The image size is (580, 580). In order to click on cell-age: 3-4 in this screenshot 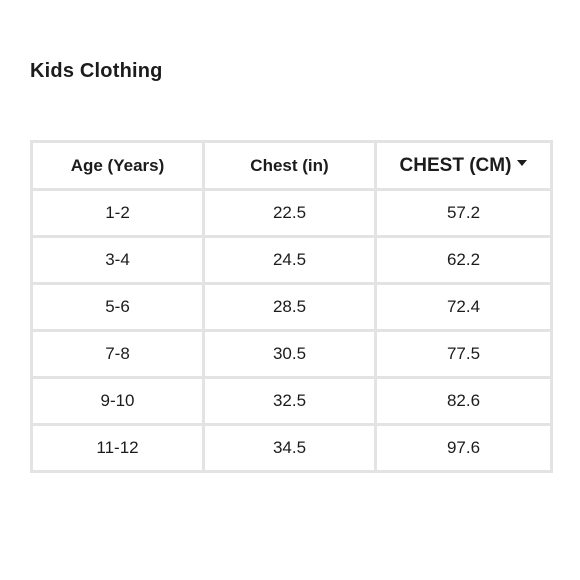, I will do `click(117, 260)`.